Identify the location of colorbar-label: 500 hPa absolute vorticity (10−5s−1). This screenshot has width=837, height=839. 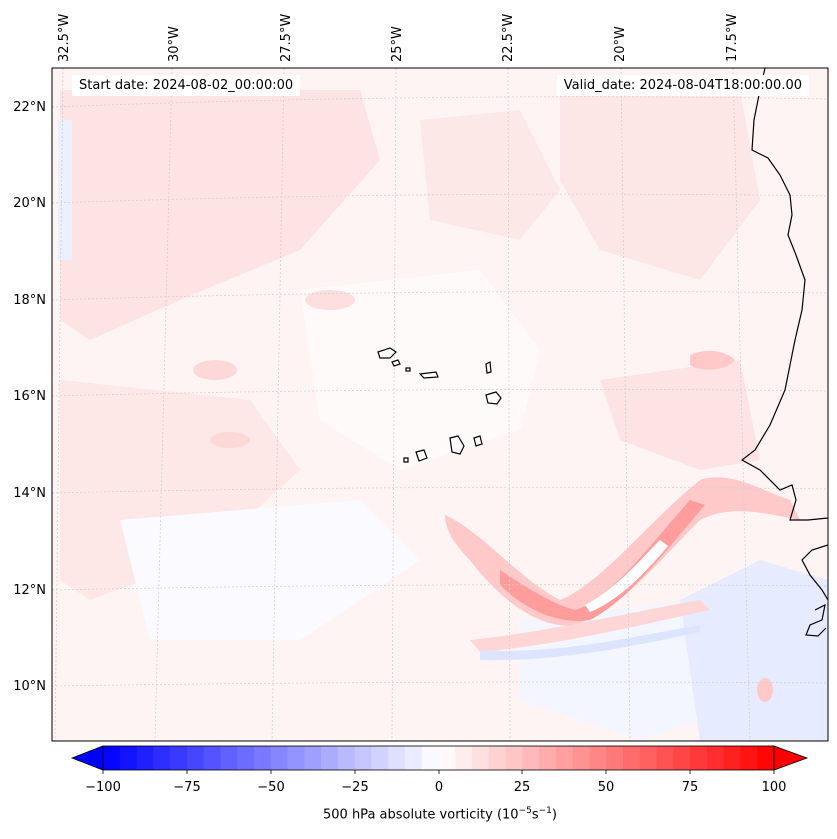
(418, 814).